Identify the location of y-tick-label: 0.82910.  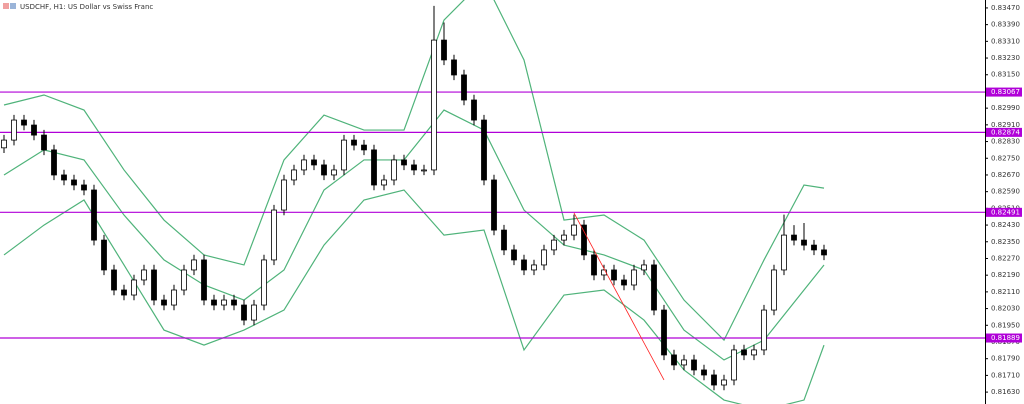
(1005, 125).